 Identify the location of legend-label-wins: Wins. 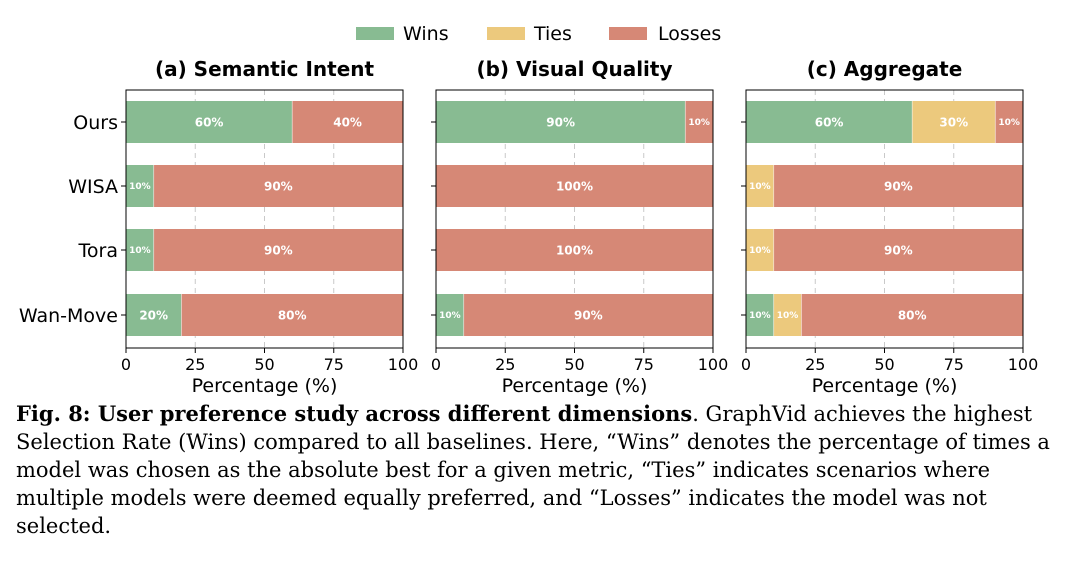
(426, 34).